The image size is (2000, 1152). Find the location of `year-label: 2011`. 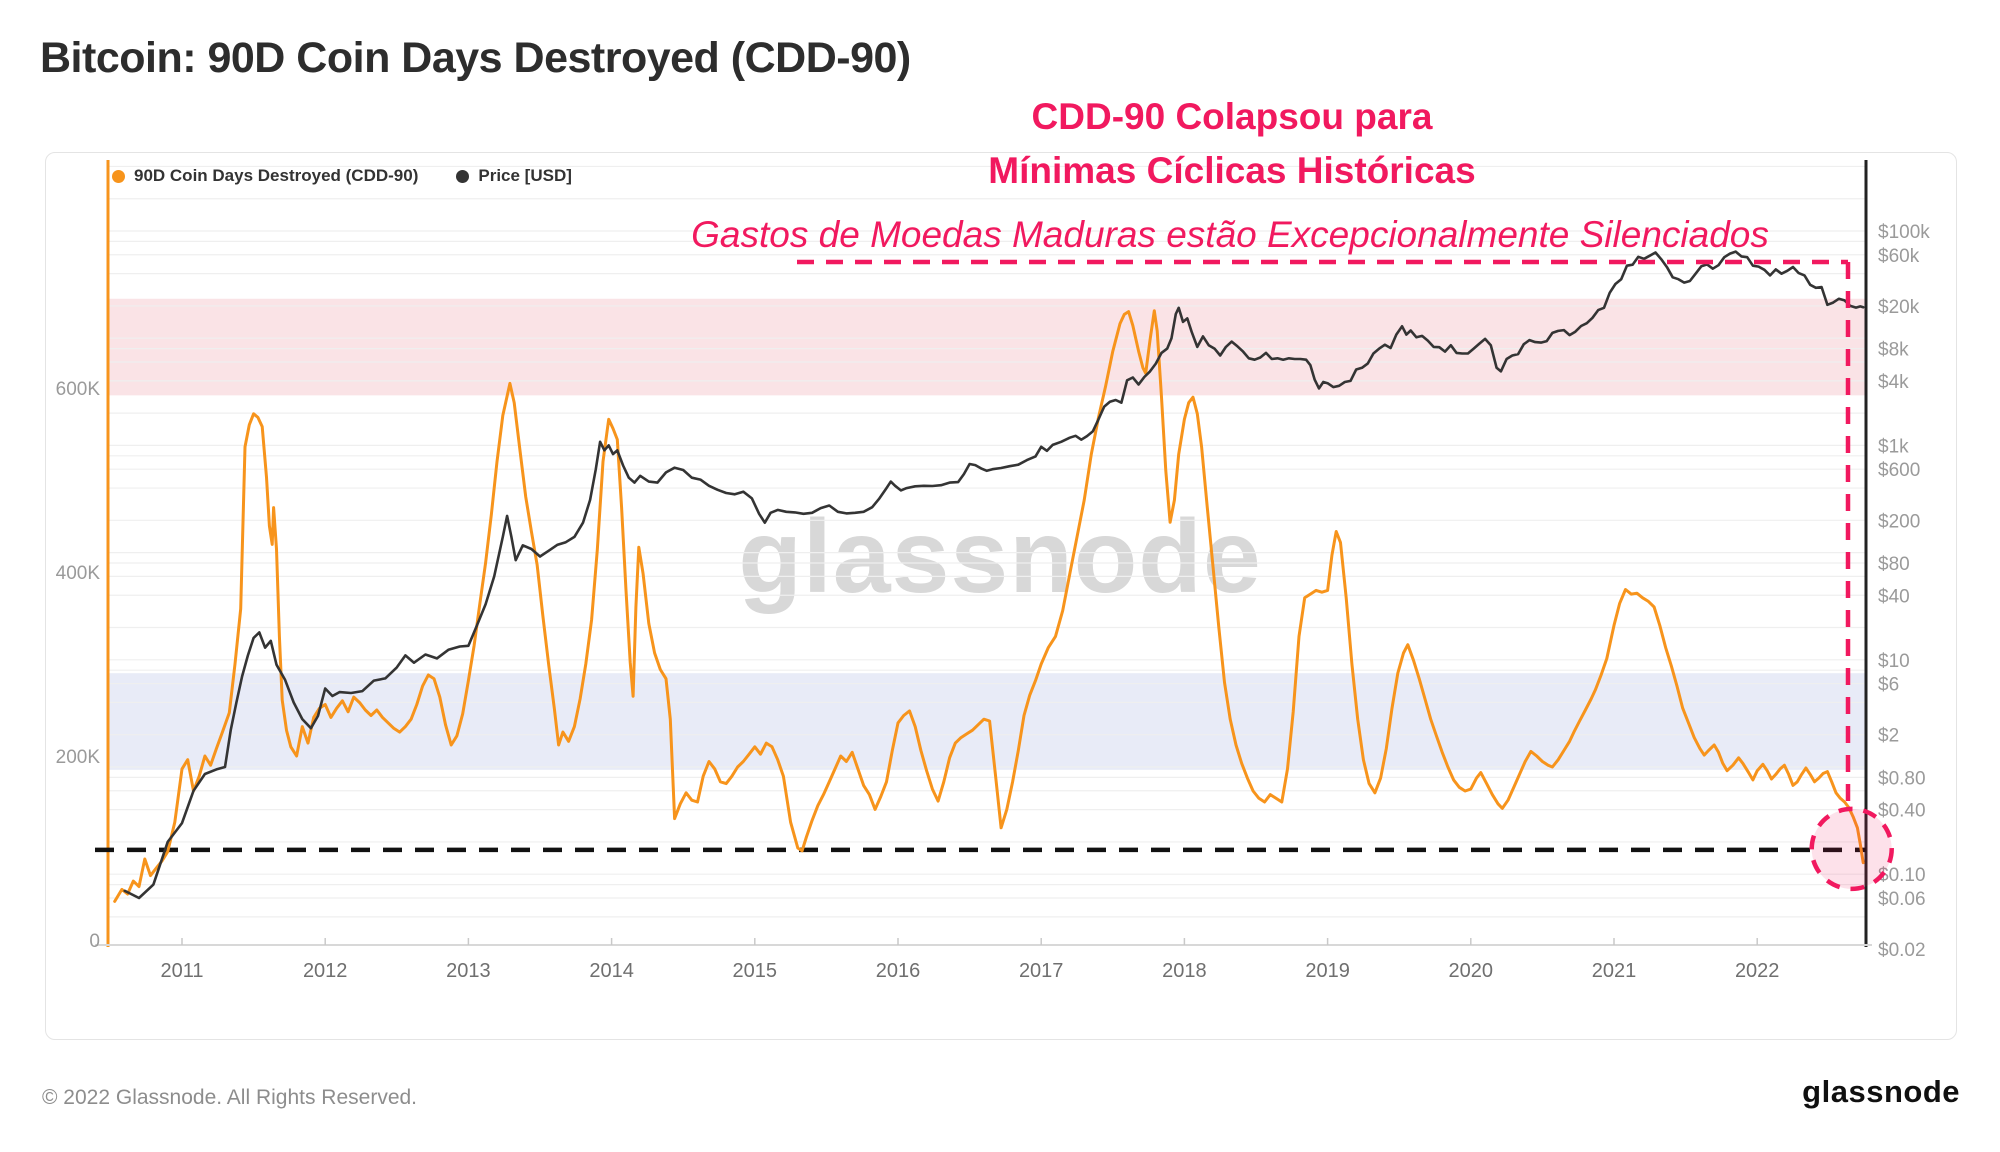

year-label: 2011 is located at coordinates (181, 971).